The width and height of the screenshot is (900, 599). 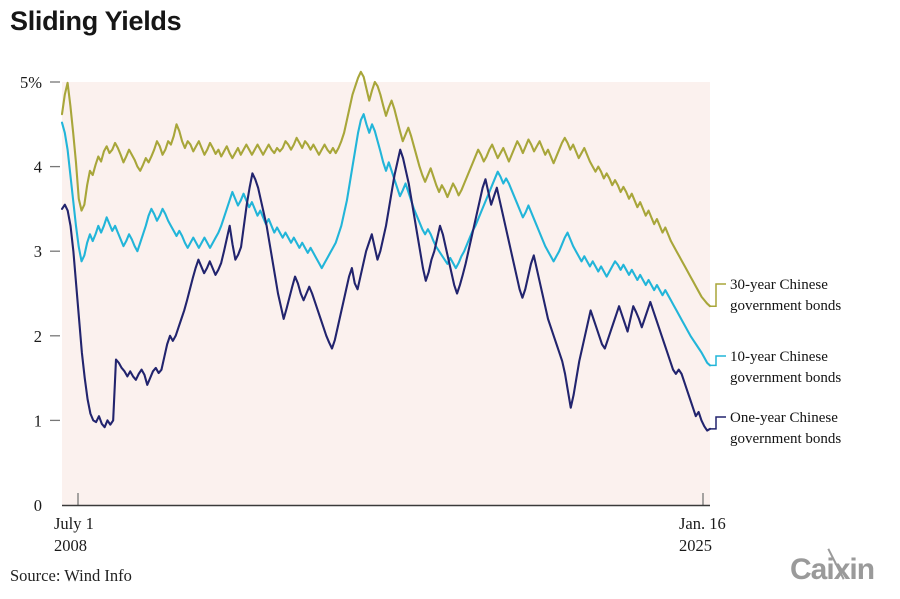 What do you see at coordinates (38, 251) in the screenshot?
I see `y-tick-label: 3` at bounding box center [38, 251].